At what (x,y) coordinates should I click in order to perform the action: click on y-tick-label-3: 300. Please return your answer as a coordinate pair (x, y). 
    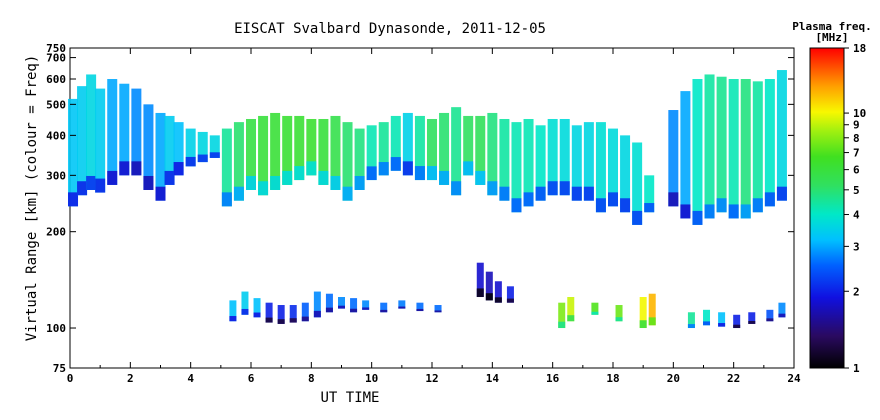
    Looking at the image, I should click on (56, 175).